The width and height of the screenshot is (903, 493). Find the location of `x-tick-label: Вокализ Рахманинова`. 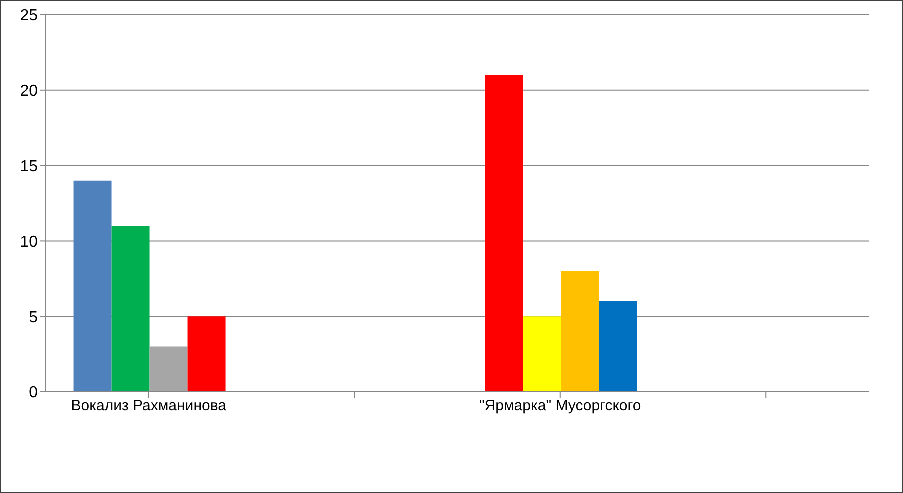

x-tick-label: Вокализ Рахманинова is located at coordinates (149, 406).